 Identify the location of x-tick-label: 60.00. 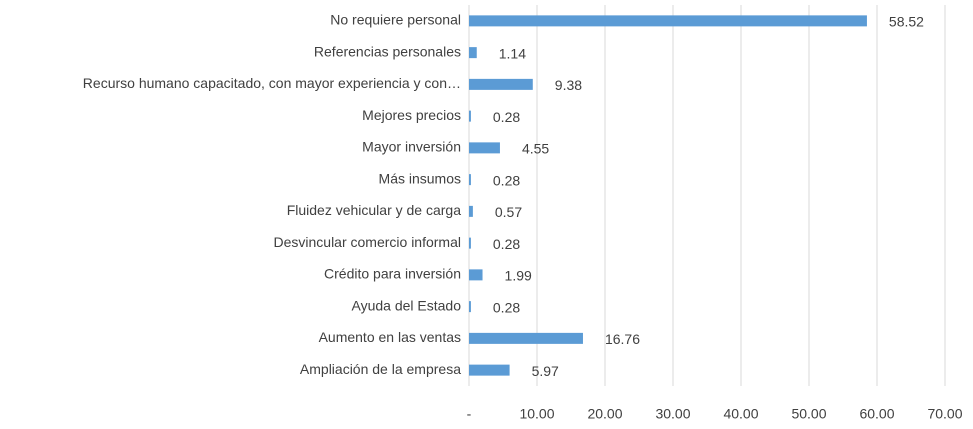
(876, 414).